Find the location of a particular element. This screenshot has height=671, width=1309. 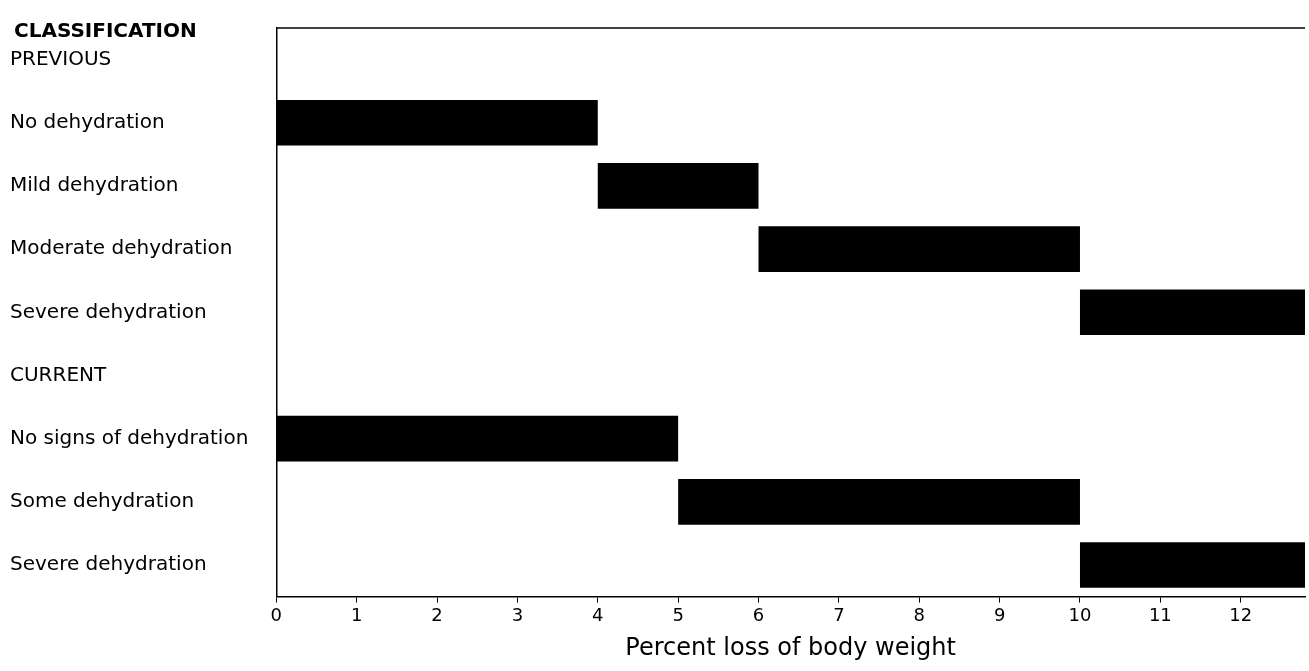

y-tick-label: Moderate dehydration is located at coordinates (121, 247).